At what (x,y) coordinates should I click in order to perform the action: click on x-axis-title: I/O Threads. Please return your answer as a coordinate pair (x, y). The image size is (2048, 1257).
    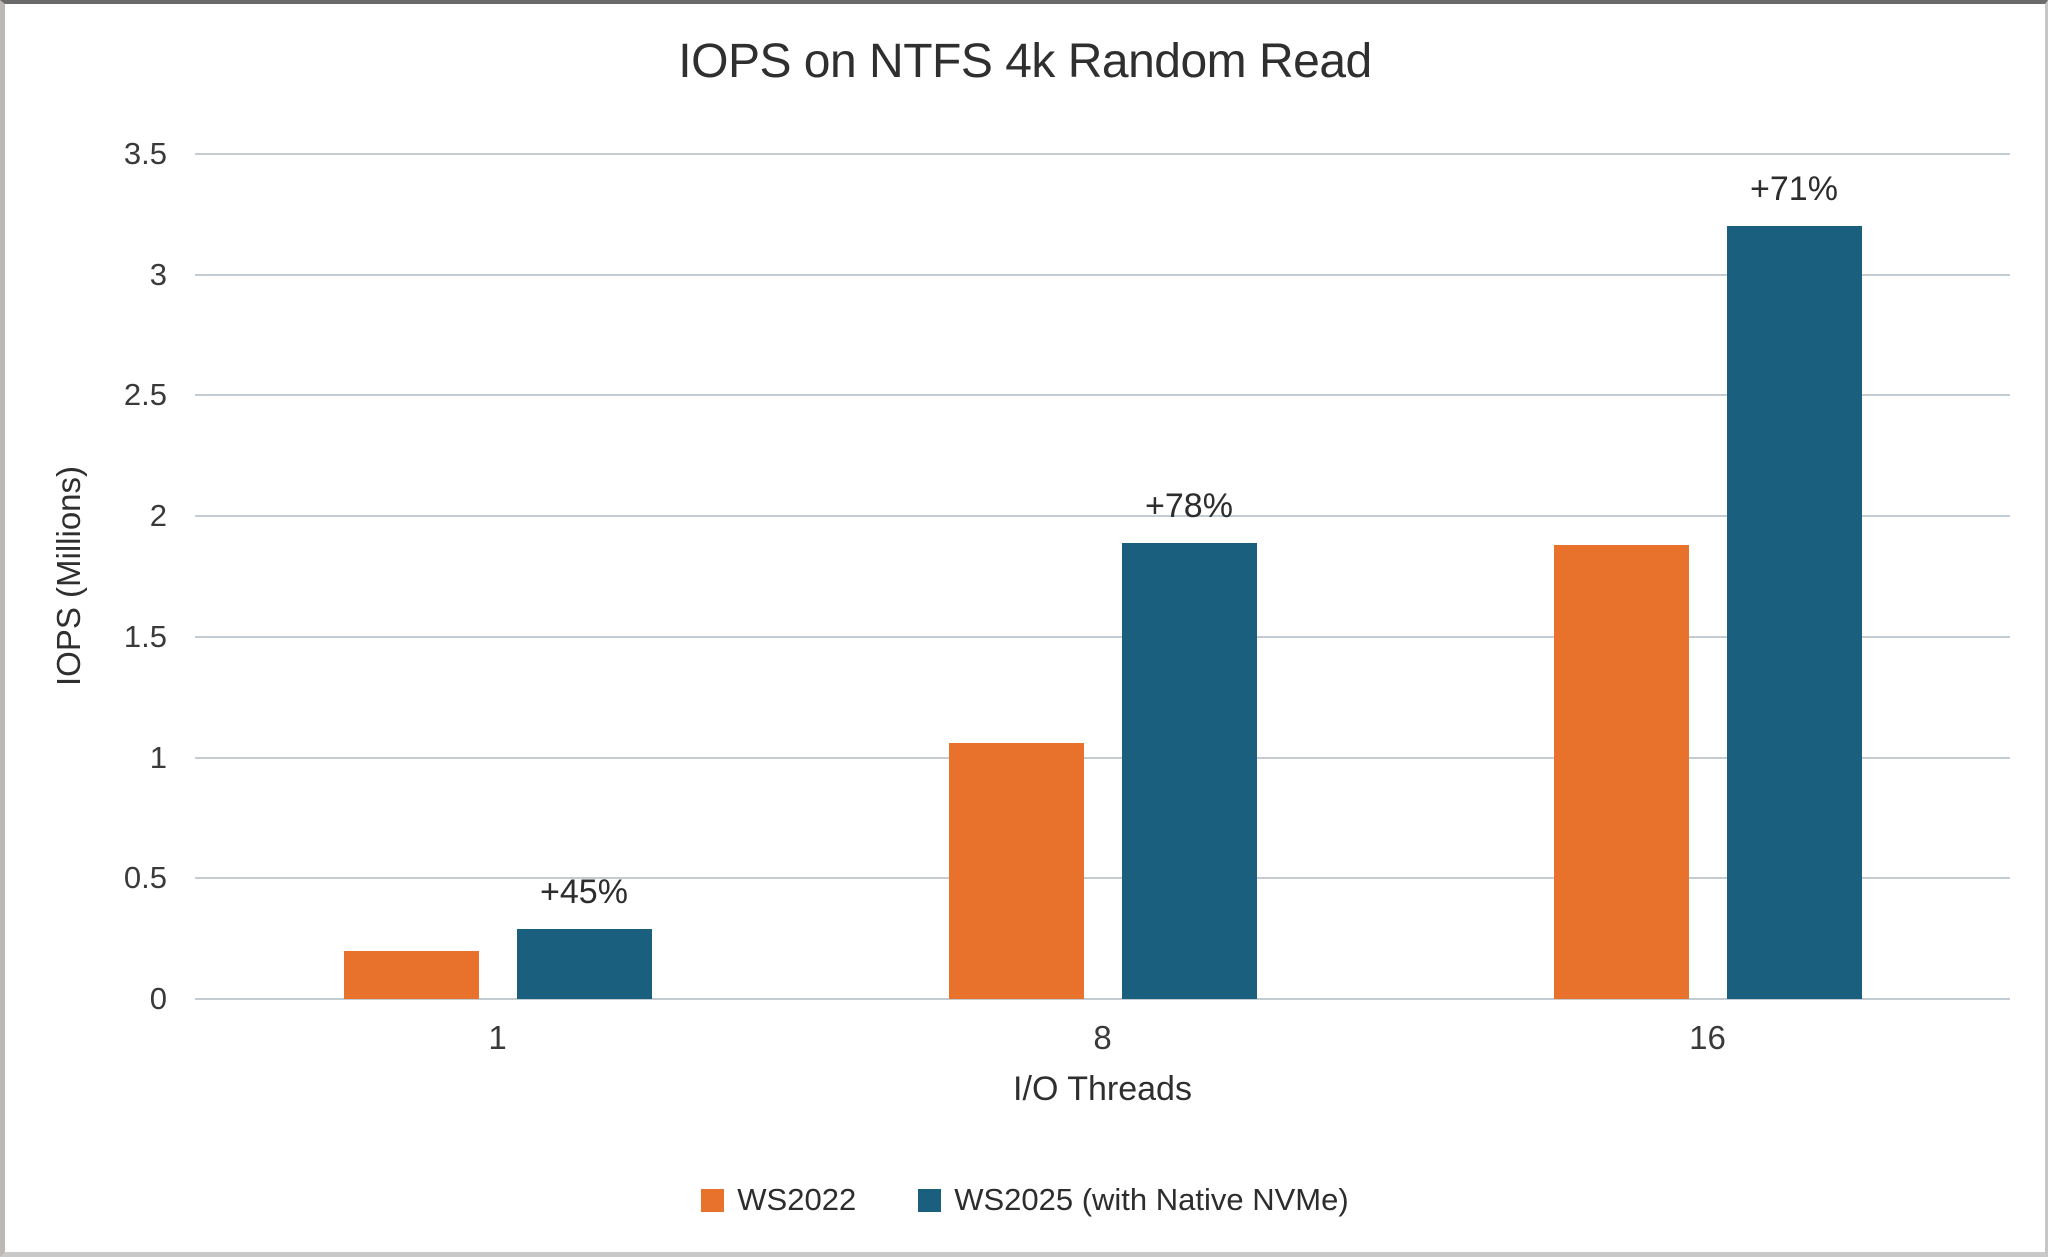
    Looking at the image, I should click on (1102, 1089).